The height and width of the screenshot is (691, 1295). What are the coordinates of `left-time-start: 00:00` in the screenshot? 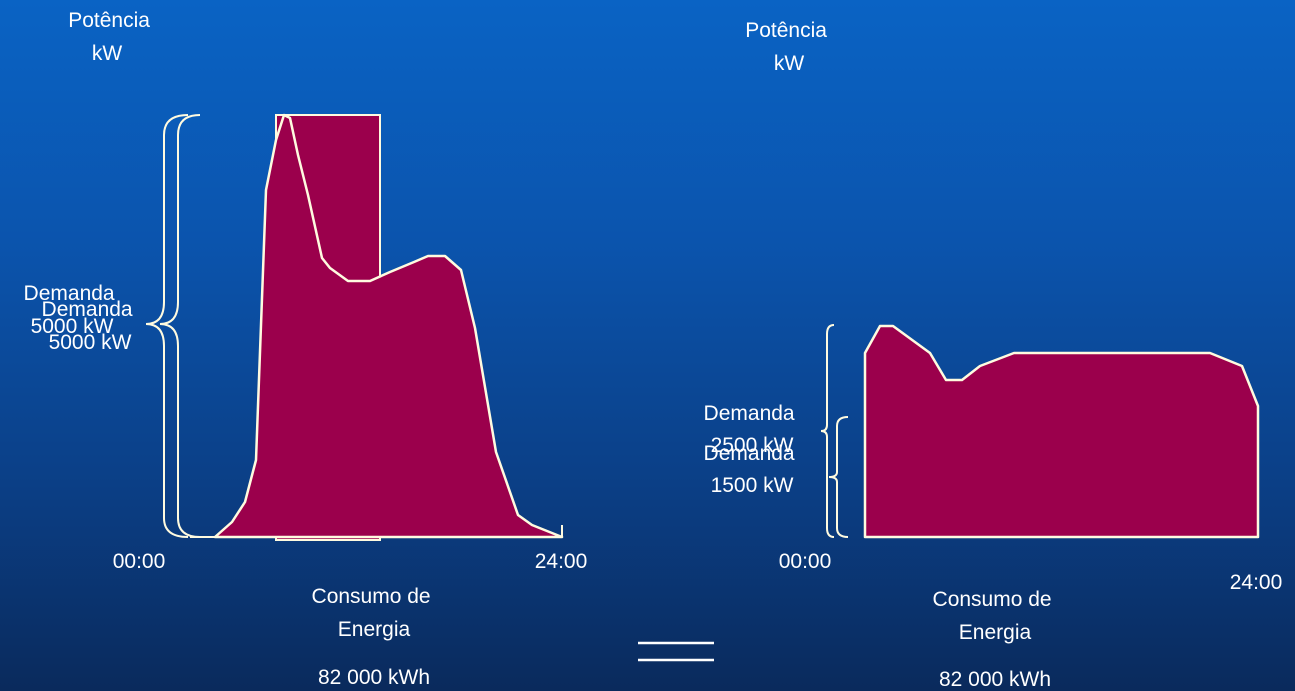 It's located at (139, 561).